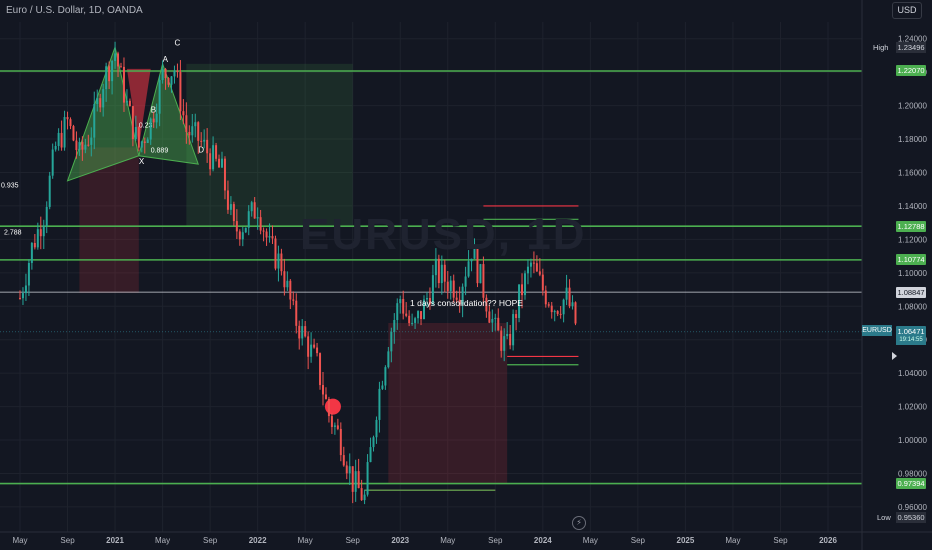 The width and height of the screenshot is (932, 550). What do you see at coordinates (13, 232) in the screenshot?
I see `pattern-ratio: 2.788` at bounding box center [13, 232].